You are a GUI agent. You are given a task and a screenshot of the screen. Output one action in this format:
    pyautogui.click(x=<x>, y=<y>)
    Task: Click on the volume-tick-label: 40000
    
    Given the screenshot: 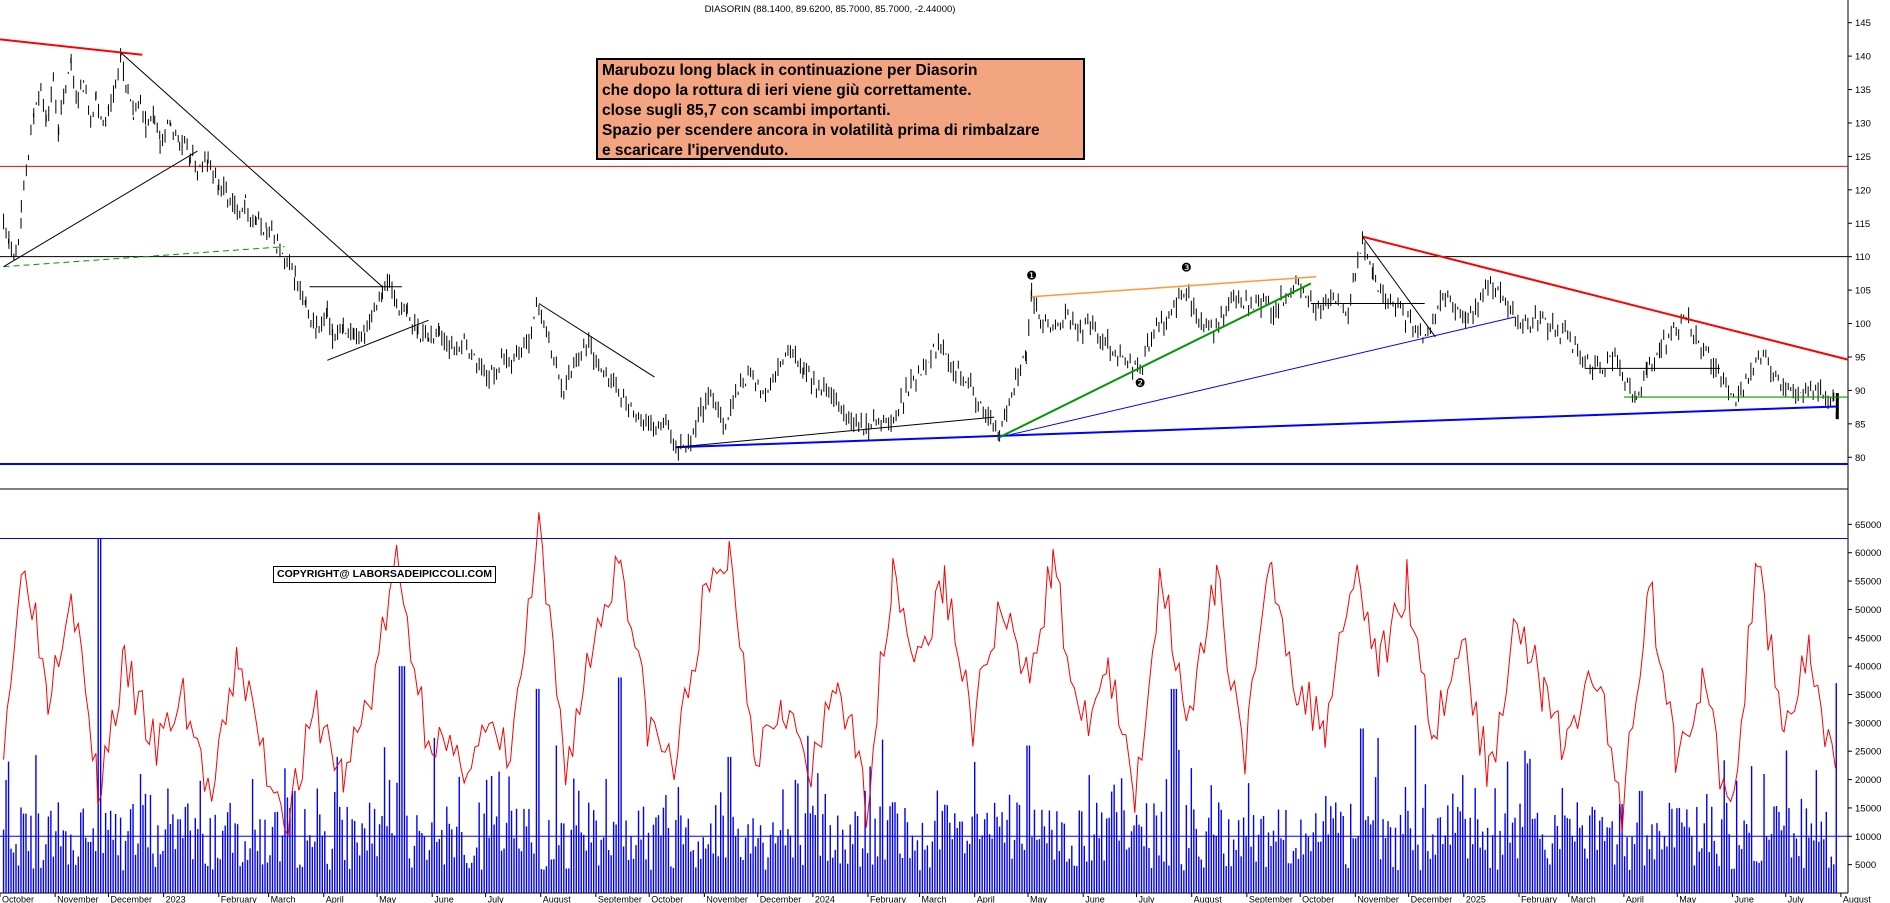 What is the action you would take?
    pyautogui.click(x=1868, y=667)
    